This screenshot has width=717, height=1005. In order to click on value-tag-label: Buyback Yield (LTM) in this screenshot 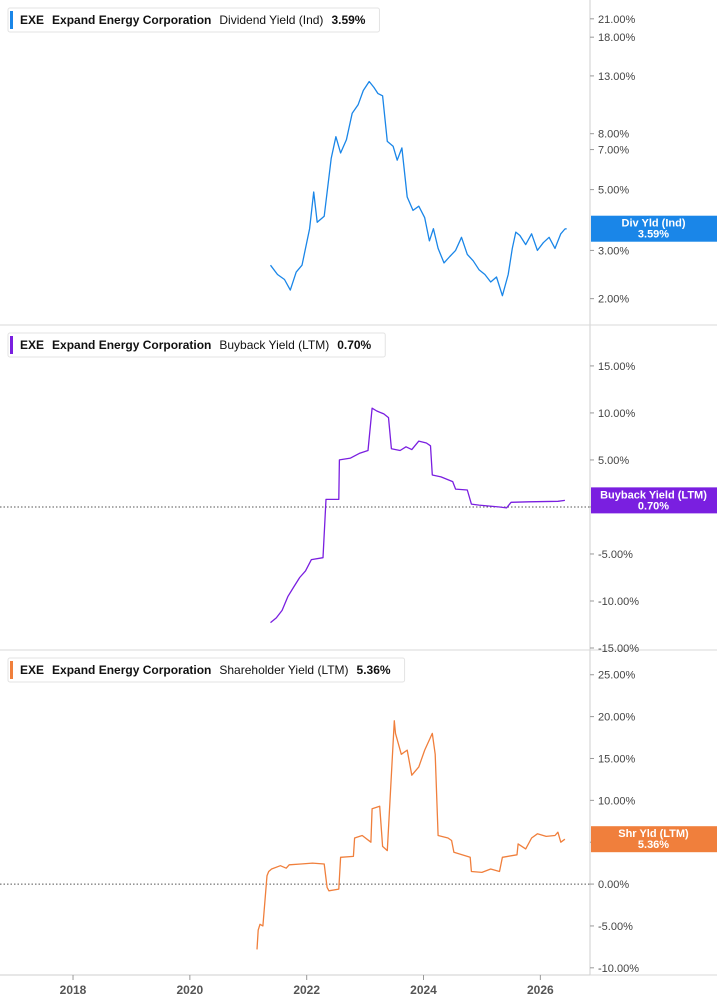, I will do `click(653, 495)`.